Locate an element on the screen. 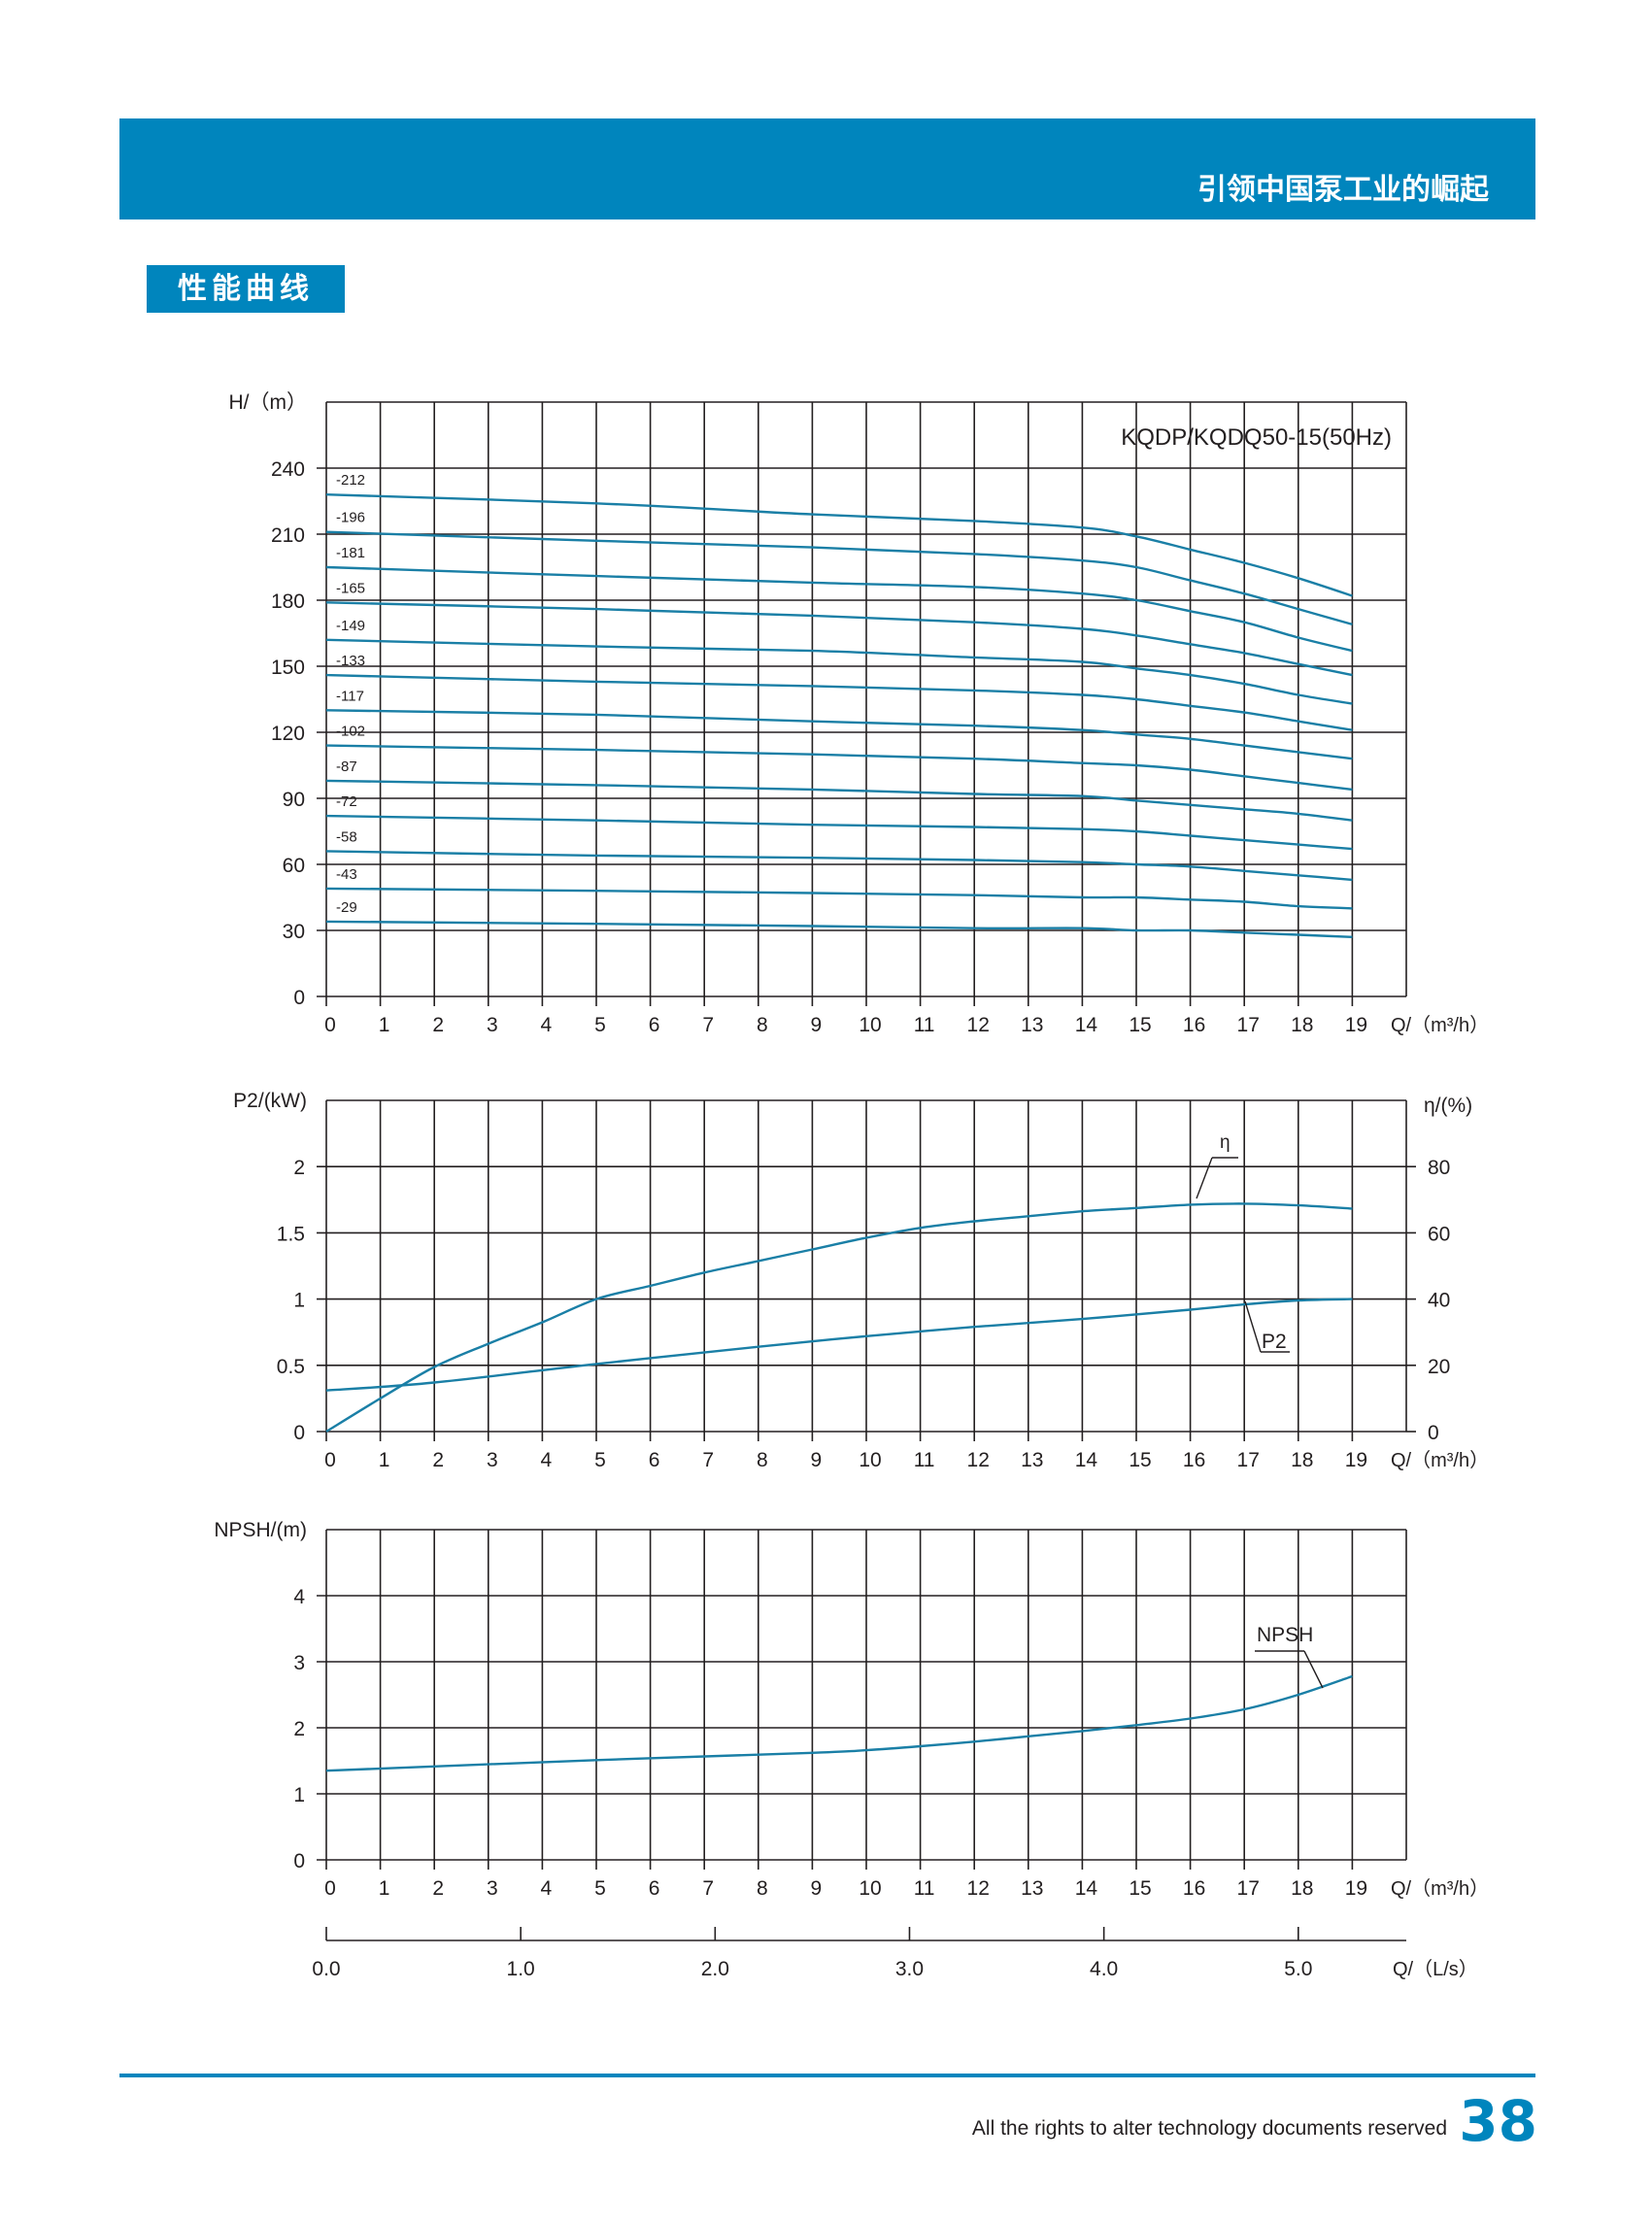 The image size is (1652, 2226). efficiency-tick-label: 40 is located at coordinates (1439, 1301).